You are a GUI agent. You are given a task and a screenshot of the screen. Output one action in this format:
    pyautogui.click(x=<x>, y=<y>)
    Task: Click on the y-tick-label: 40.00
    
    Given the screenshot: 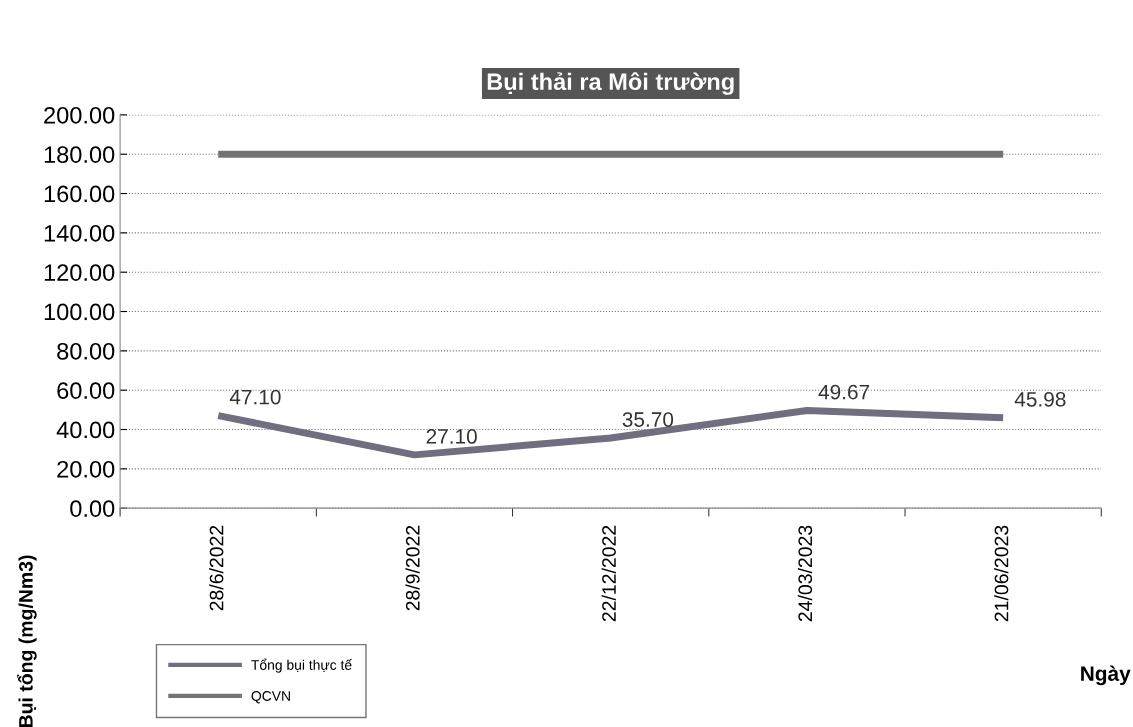 What is the action you would take?
    pyautogui.click(x=85, y=430)
    